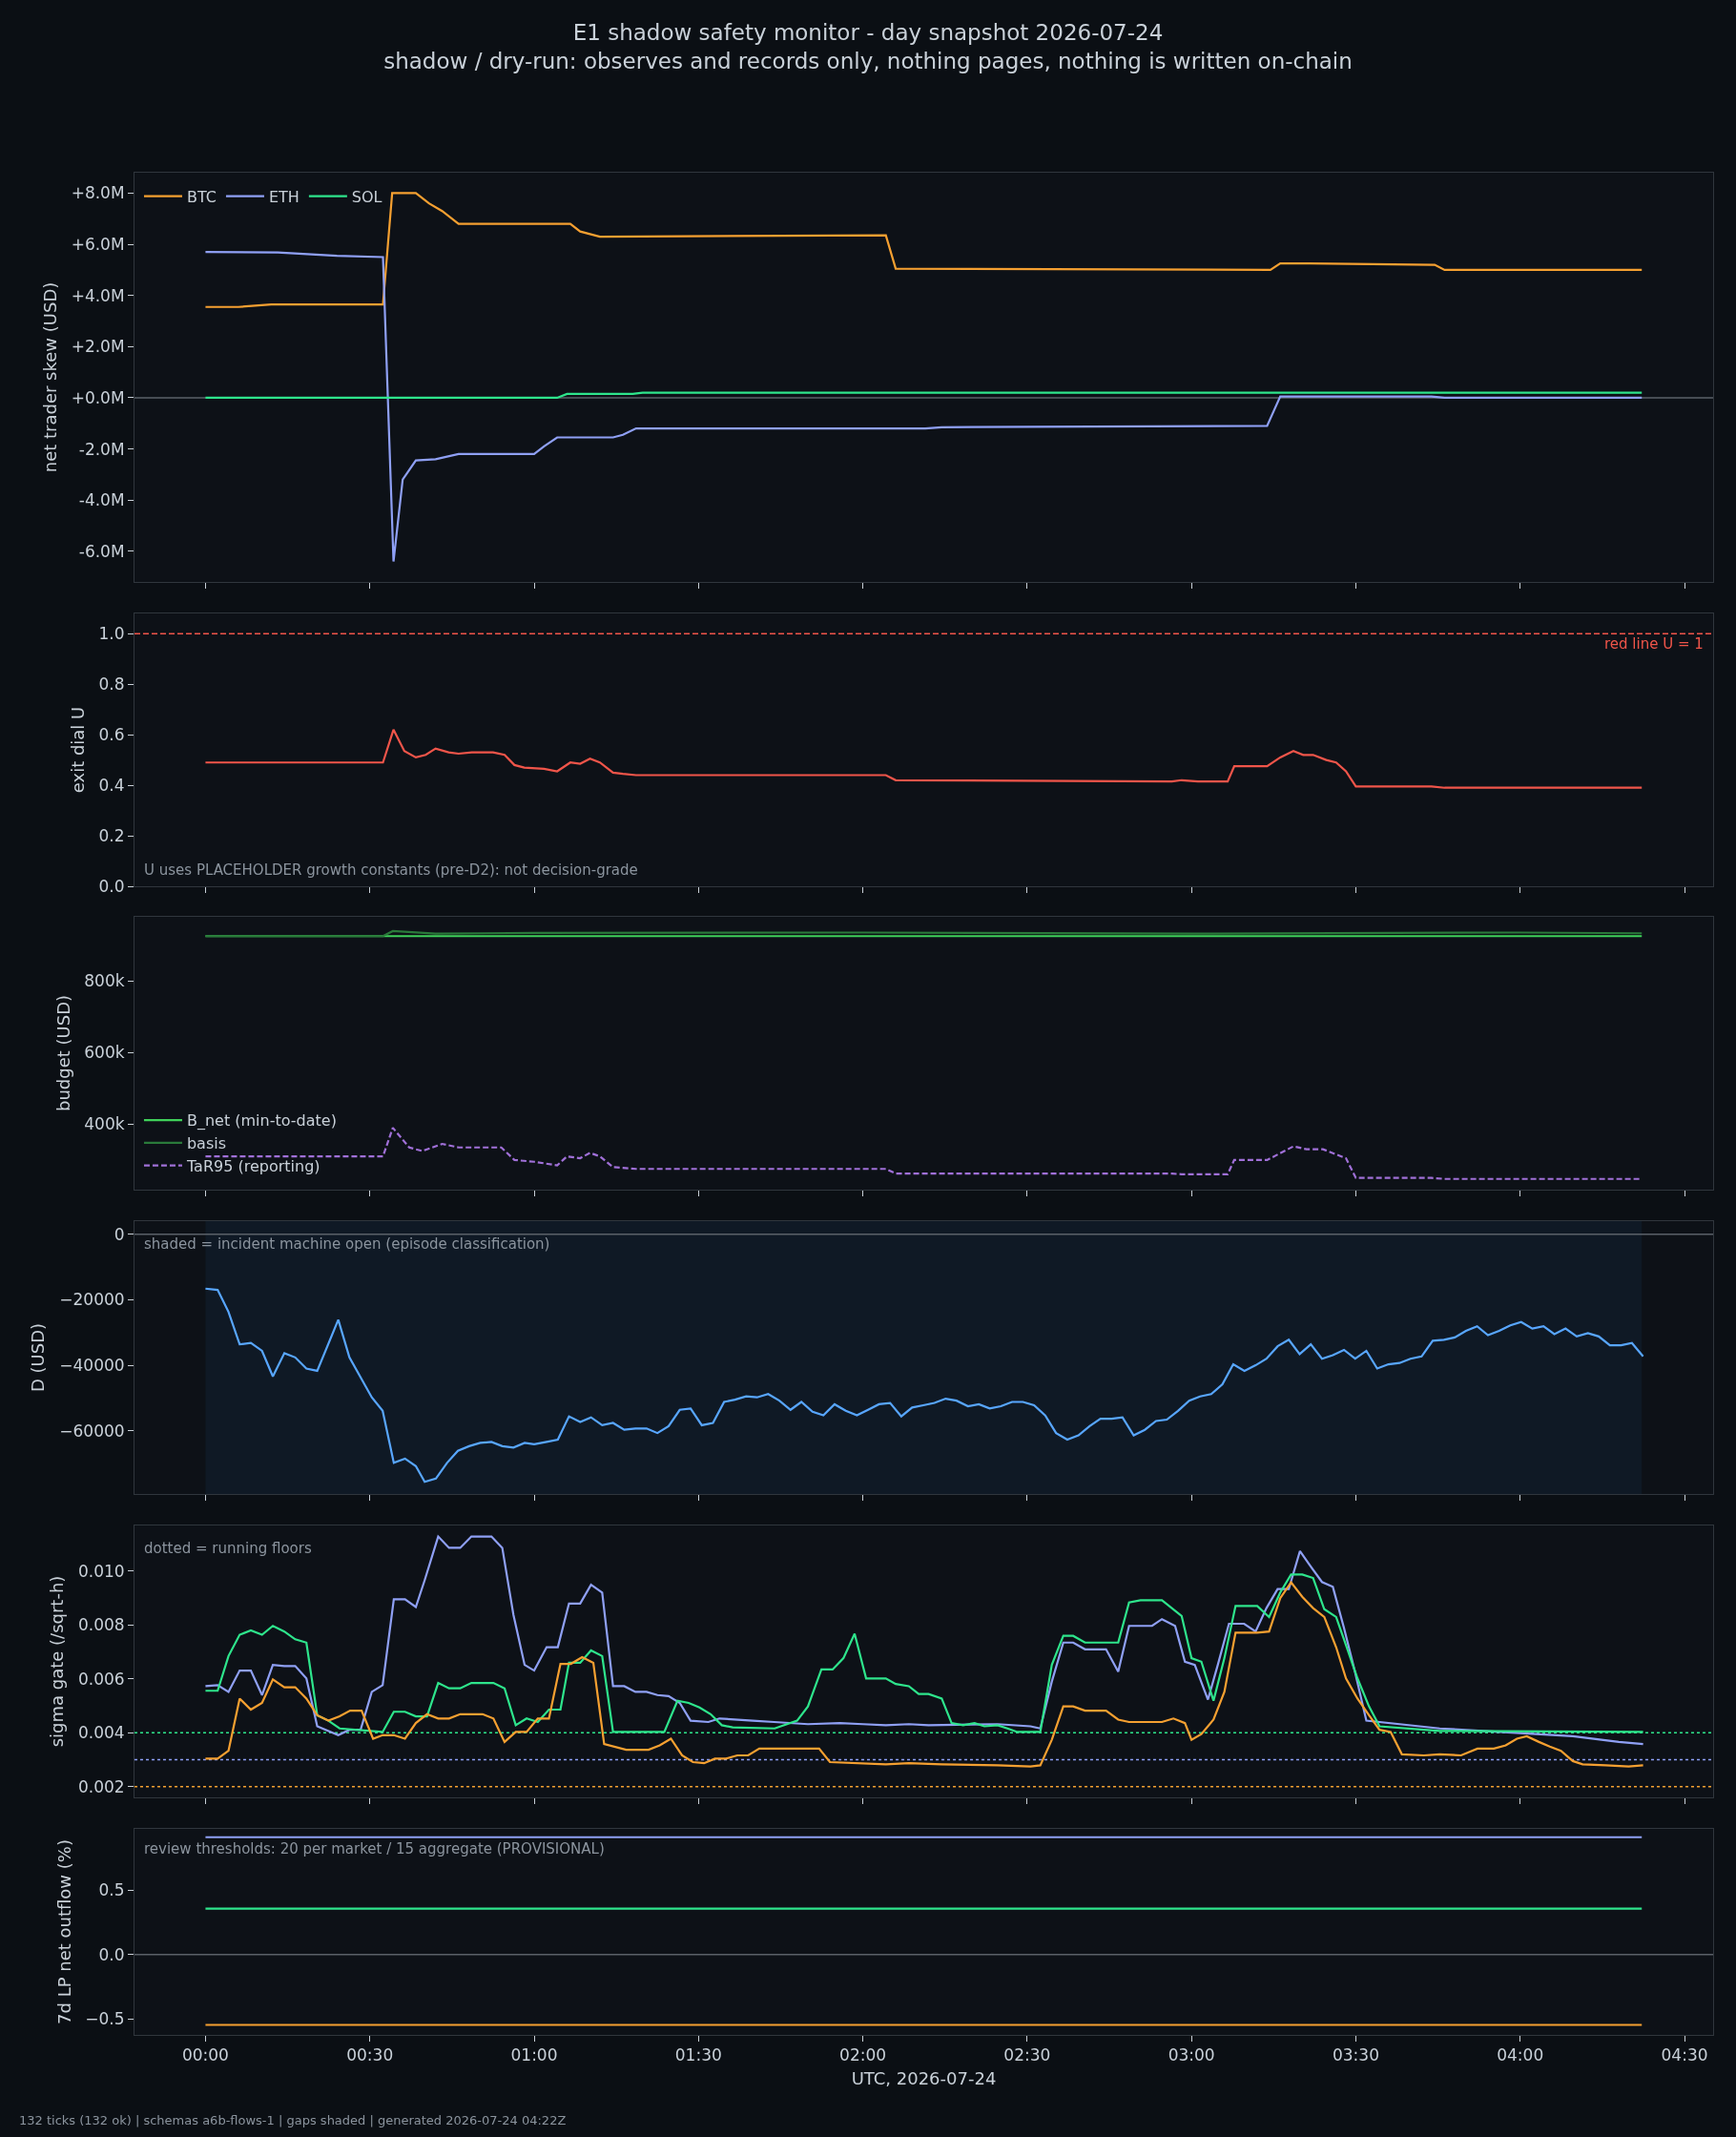 Image resolution: width=1736 pixels, height=2137 pixels. I want to click on y-tick-label: +2.0M, so click(98, 347).